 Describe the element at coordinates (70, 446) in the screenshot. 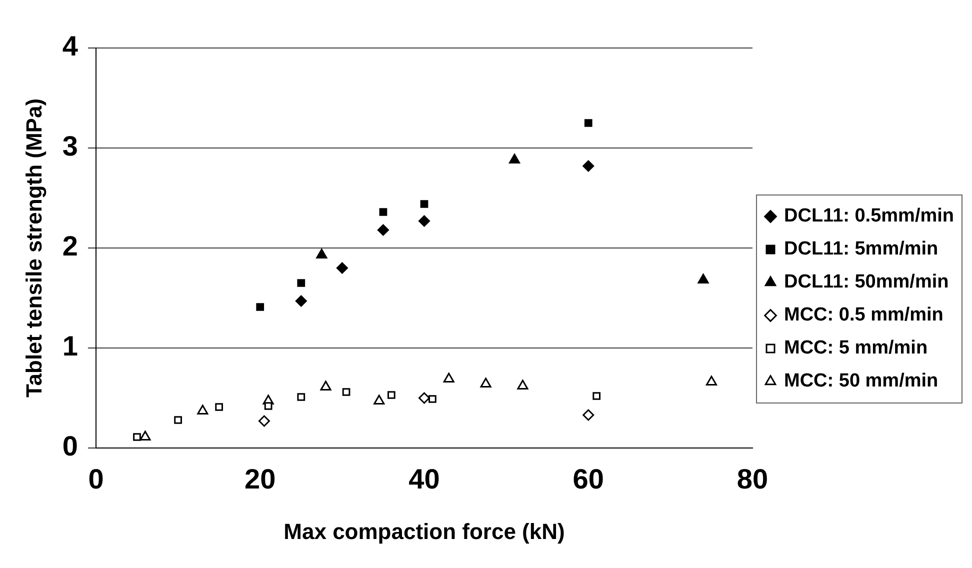

I see `y-tick-label: 0` at that location.